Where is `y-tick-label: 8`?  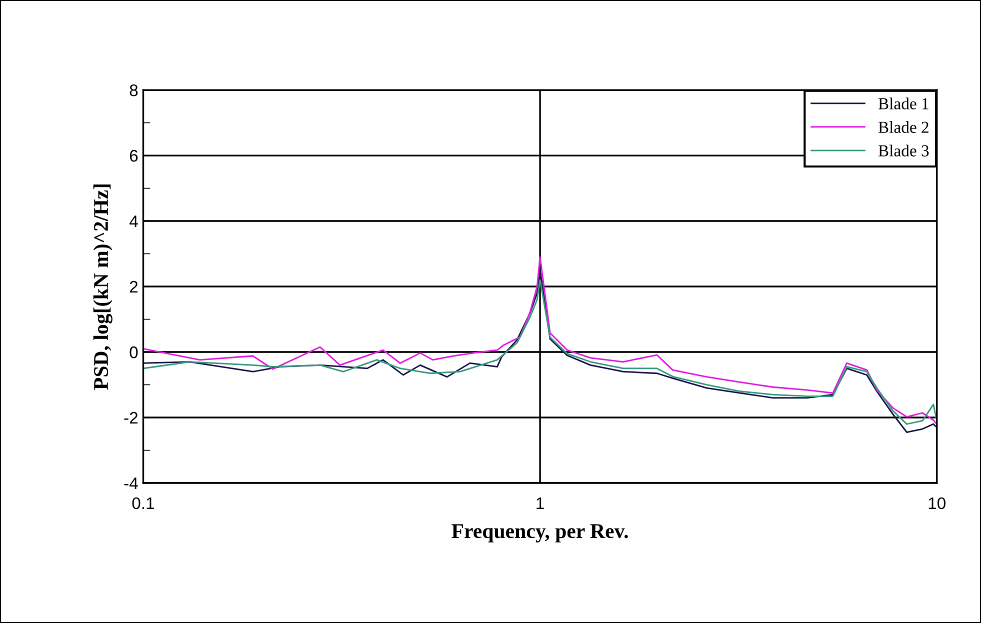 y-tick-label: 8 is located at coordinates (134, 90).